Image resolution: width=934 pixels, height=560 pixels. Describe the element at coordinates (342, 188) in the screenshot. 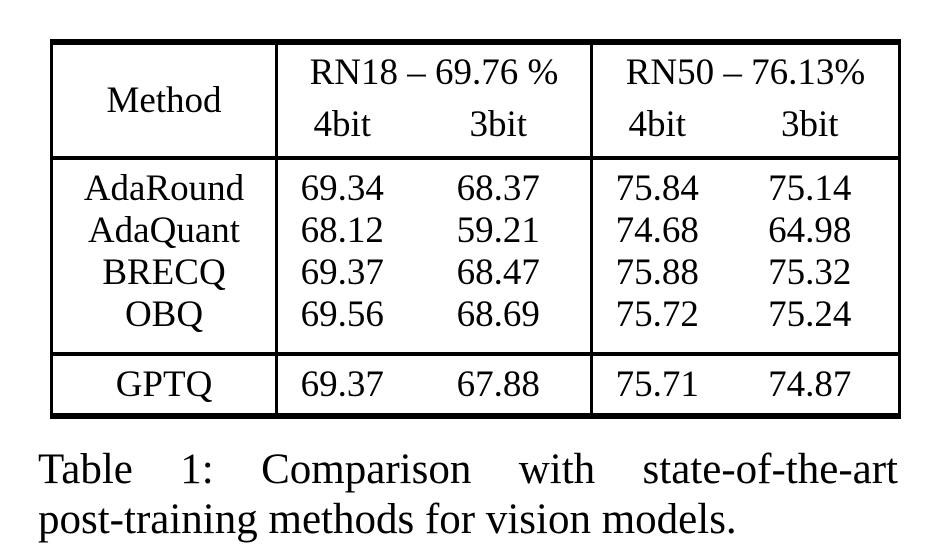

I see `value-cell: 69.34` at that location.